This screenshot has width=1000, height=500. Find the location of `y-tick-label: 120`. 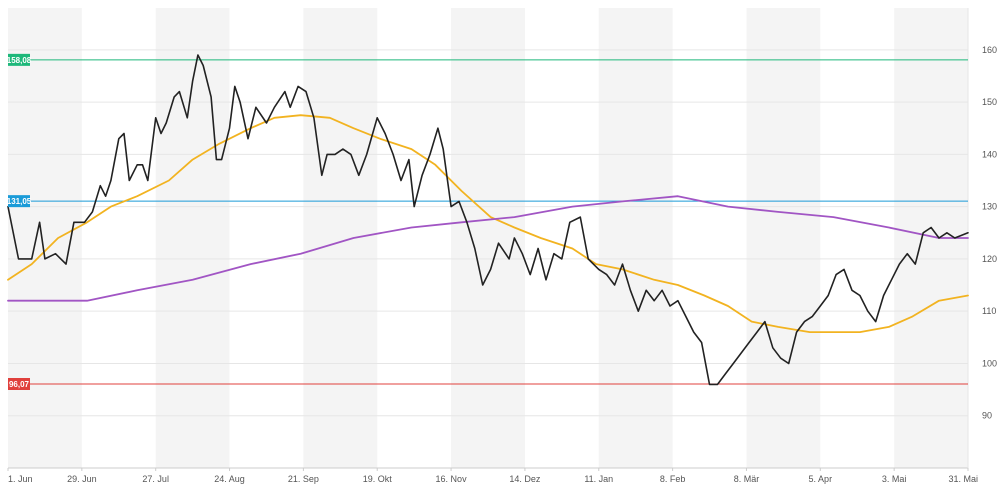

y-tick-label: 120 is located at coordinates (989, 259).